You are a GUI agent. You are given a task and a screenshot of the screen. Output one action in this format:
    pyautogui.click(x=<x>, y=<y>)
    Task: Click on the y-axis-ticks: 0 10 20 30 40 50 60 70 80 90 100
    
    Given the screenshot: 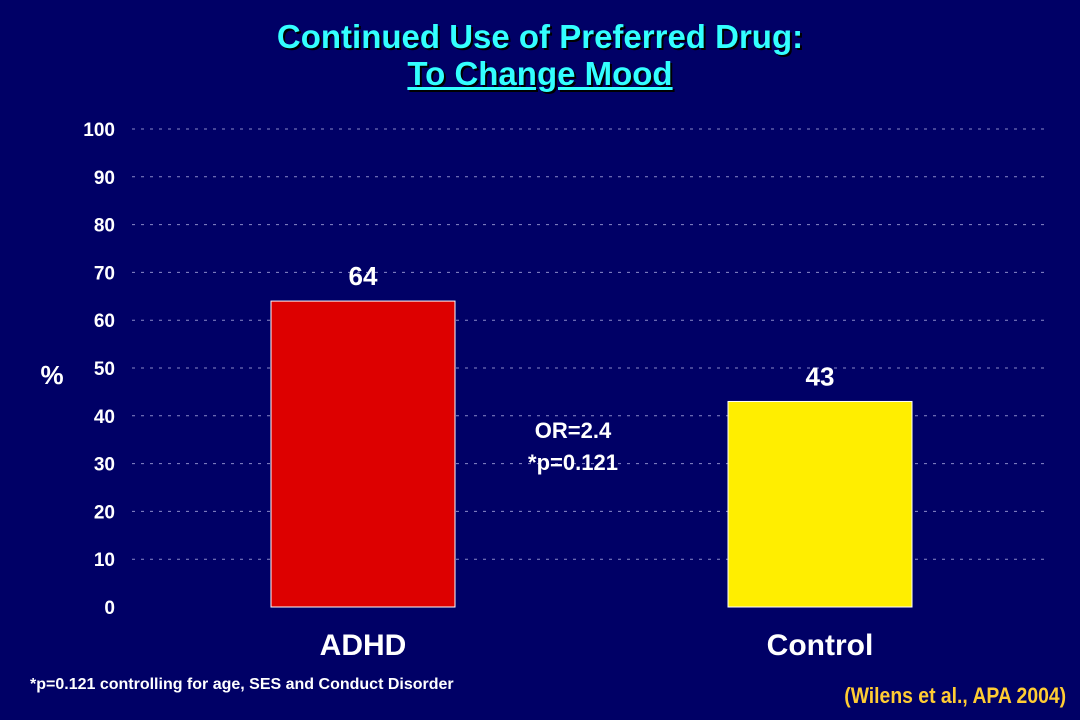 What is the action you would take?
    pyautogui.click(x=99, y=369)
    